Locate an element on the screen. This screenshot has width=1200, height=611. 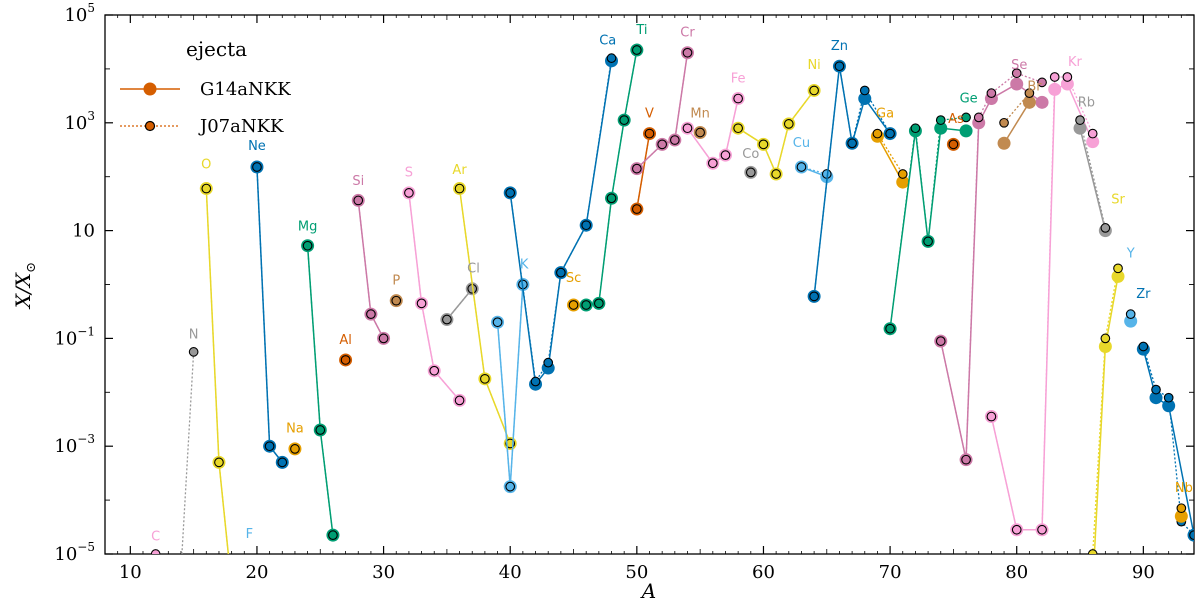
y-tick-exponent: −5 is located at coordinates (86, 547).